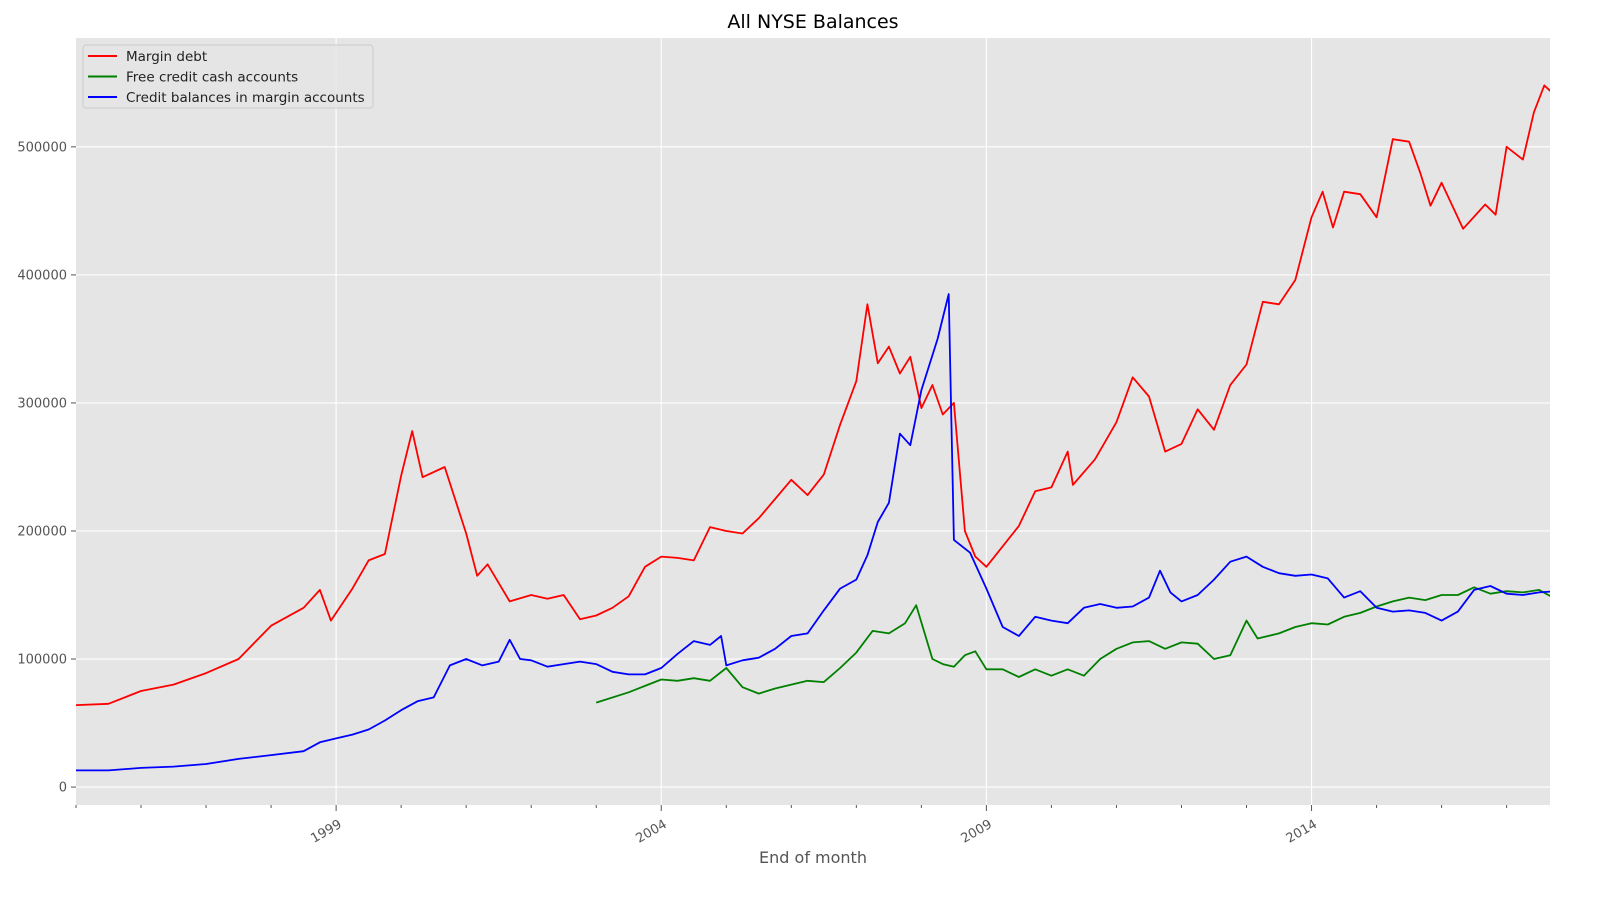 The image size is (1600, 900). What do you see at coordinates (812, 22) in the screenshot?
I see `chart-title: All NYSE Balances` at bounding box center [812, 22].